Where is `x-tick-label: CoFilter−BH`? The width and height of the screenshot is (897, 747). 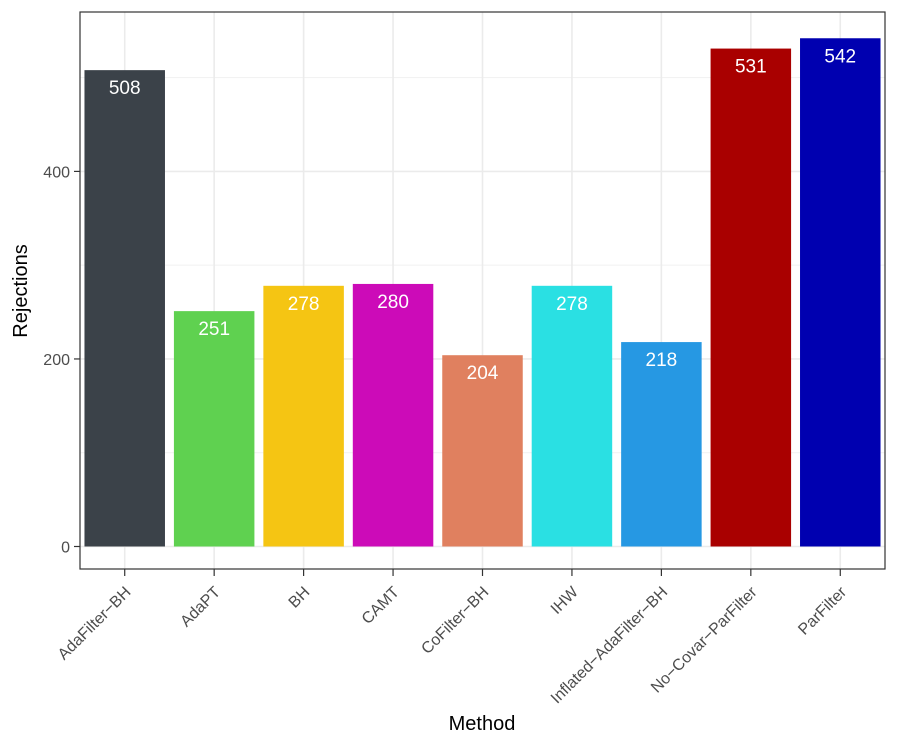 x-tick-label: CoFilter−BH is located at coordinates (455, 621).